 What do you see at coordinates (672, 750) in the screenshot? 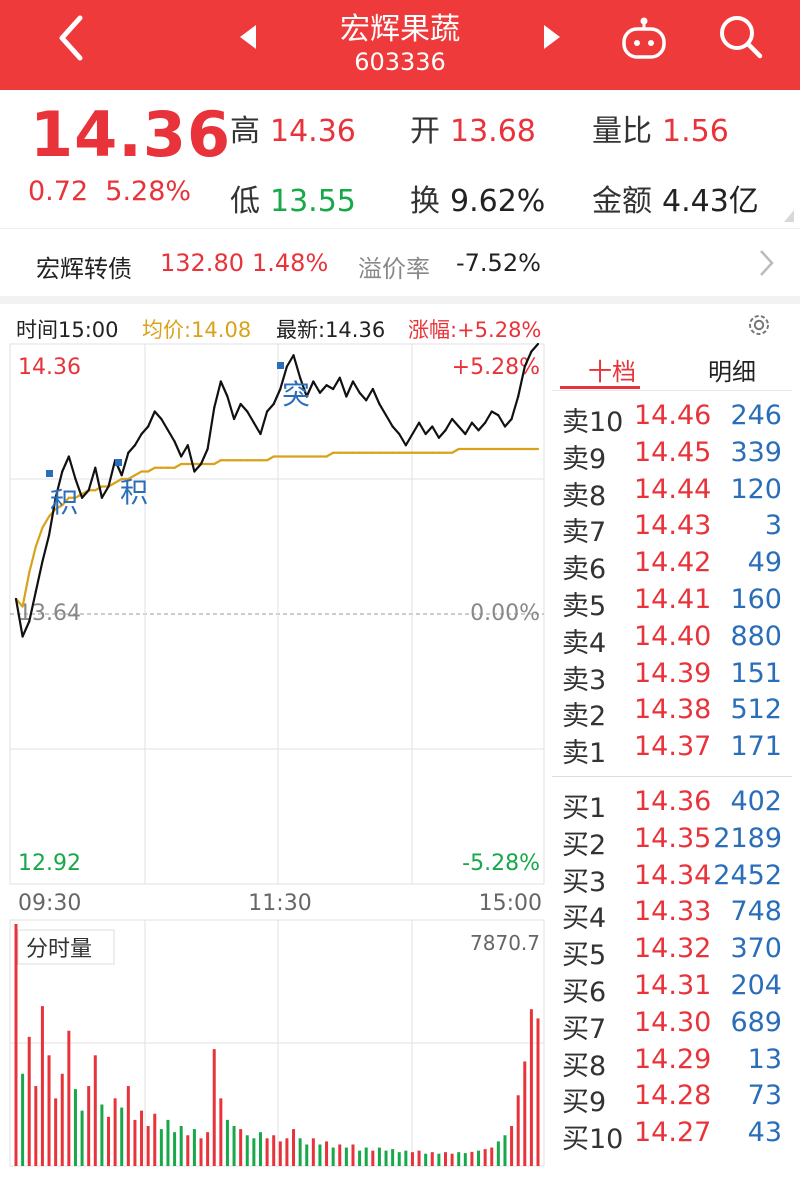
I see `ask-row: 卖1 14.37 171` at bounding box center [672, 750].